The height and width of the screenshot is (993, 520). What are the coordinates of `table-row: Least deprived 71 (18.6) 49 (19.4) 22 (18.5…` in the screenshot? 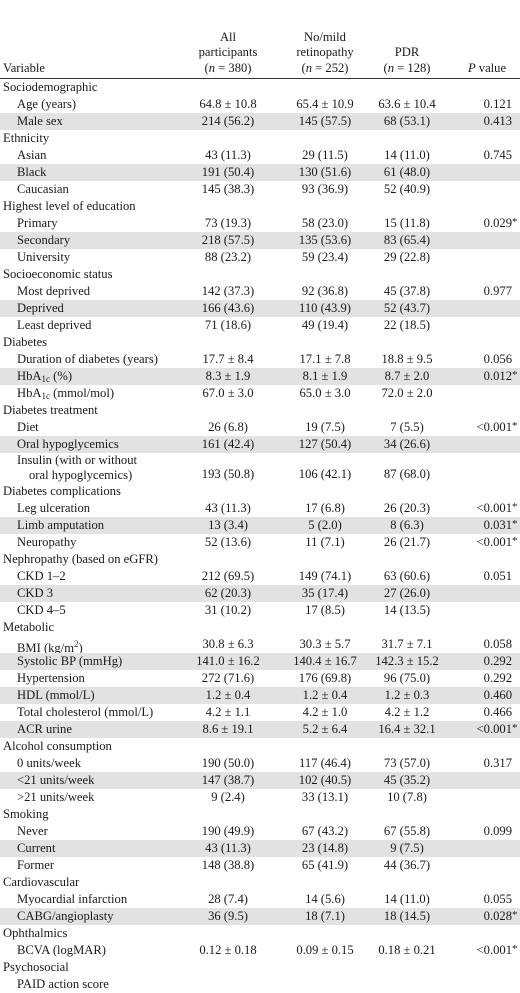 It's located at (260, 325).